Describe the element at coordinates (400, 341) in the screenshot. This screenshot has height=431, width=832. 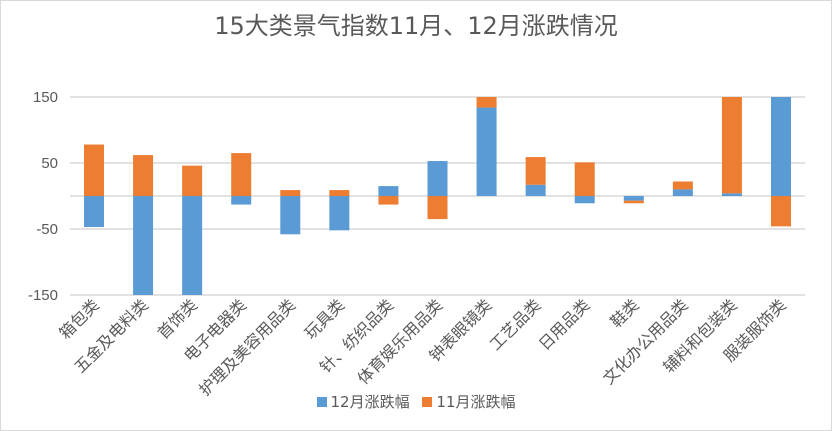
I see `x-tick-label: 体育娱乐用品类` at that location.